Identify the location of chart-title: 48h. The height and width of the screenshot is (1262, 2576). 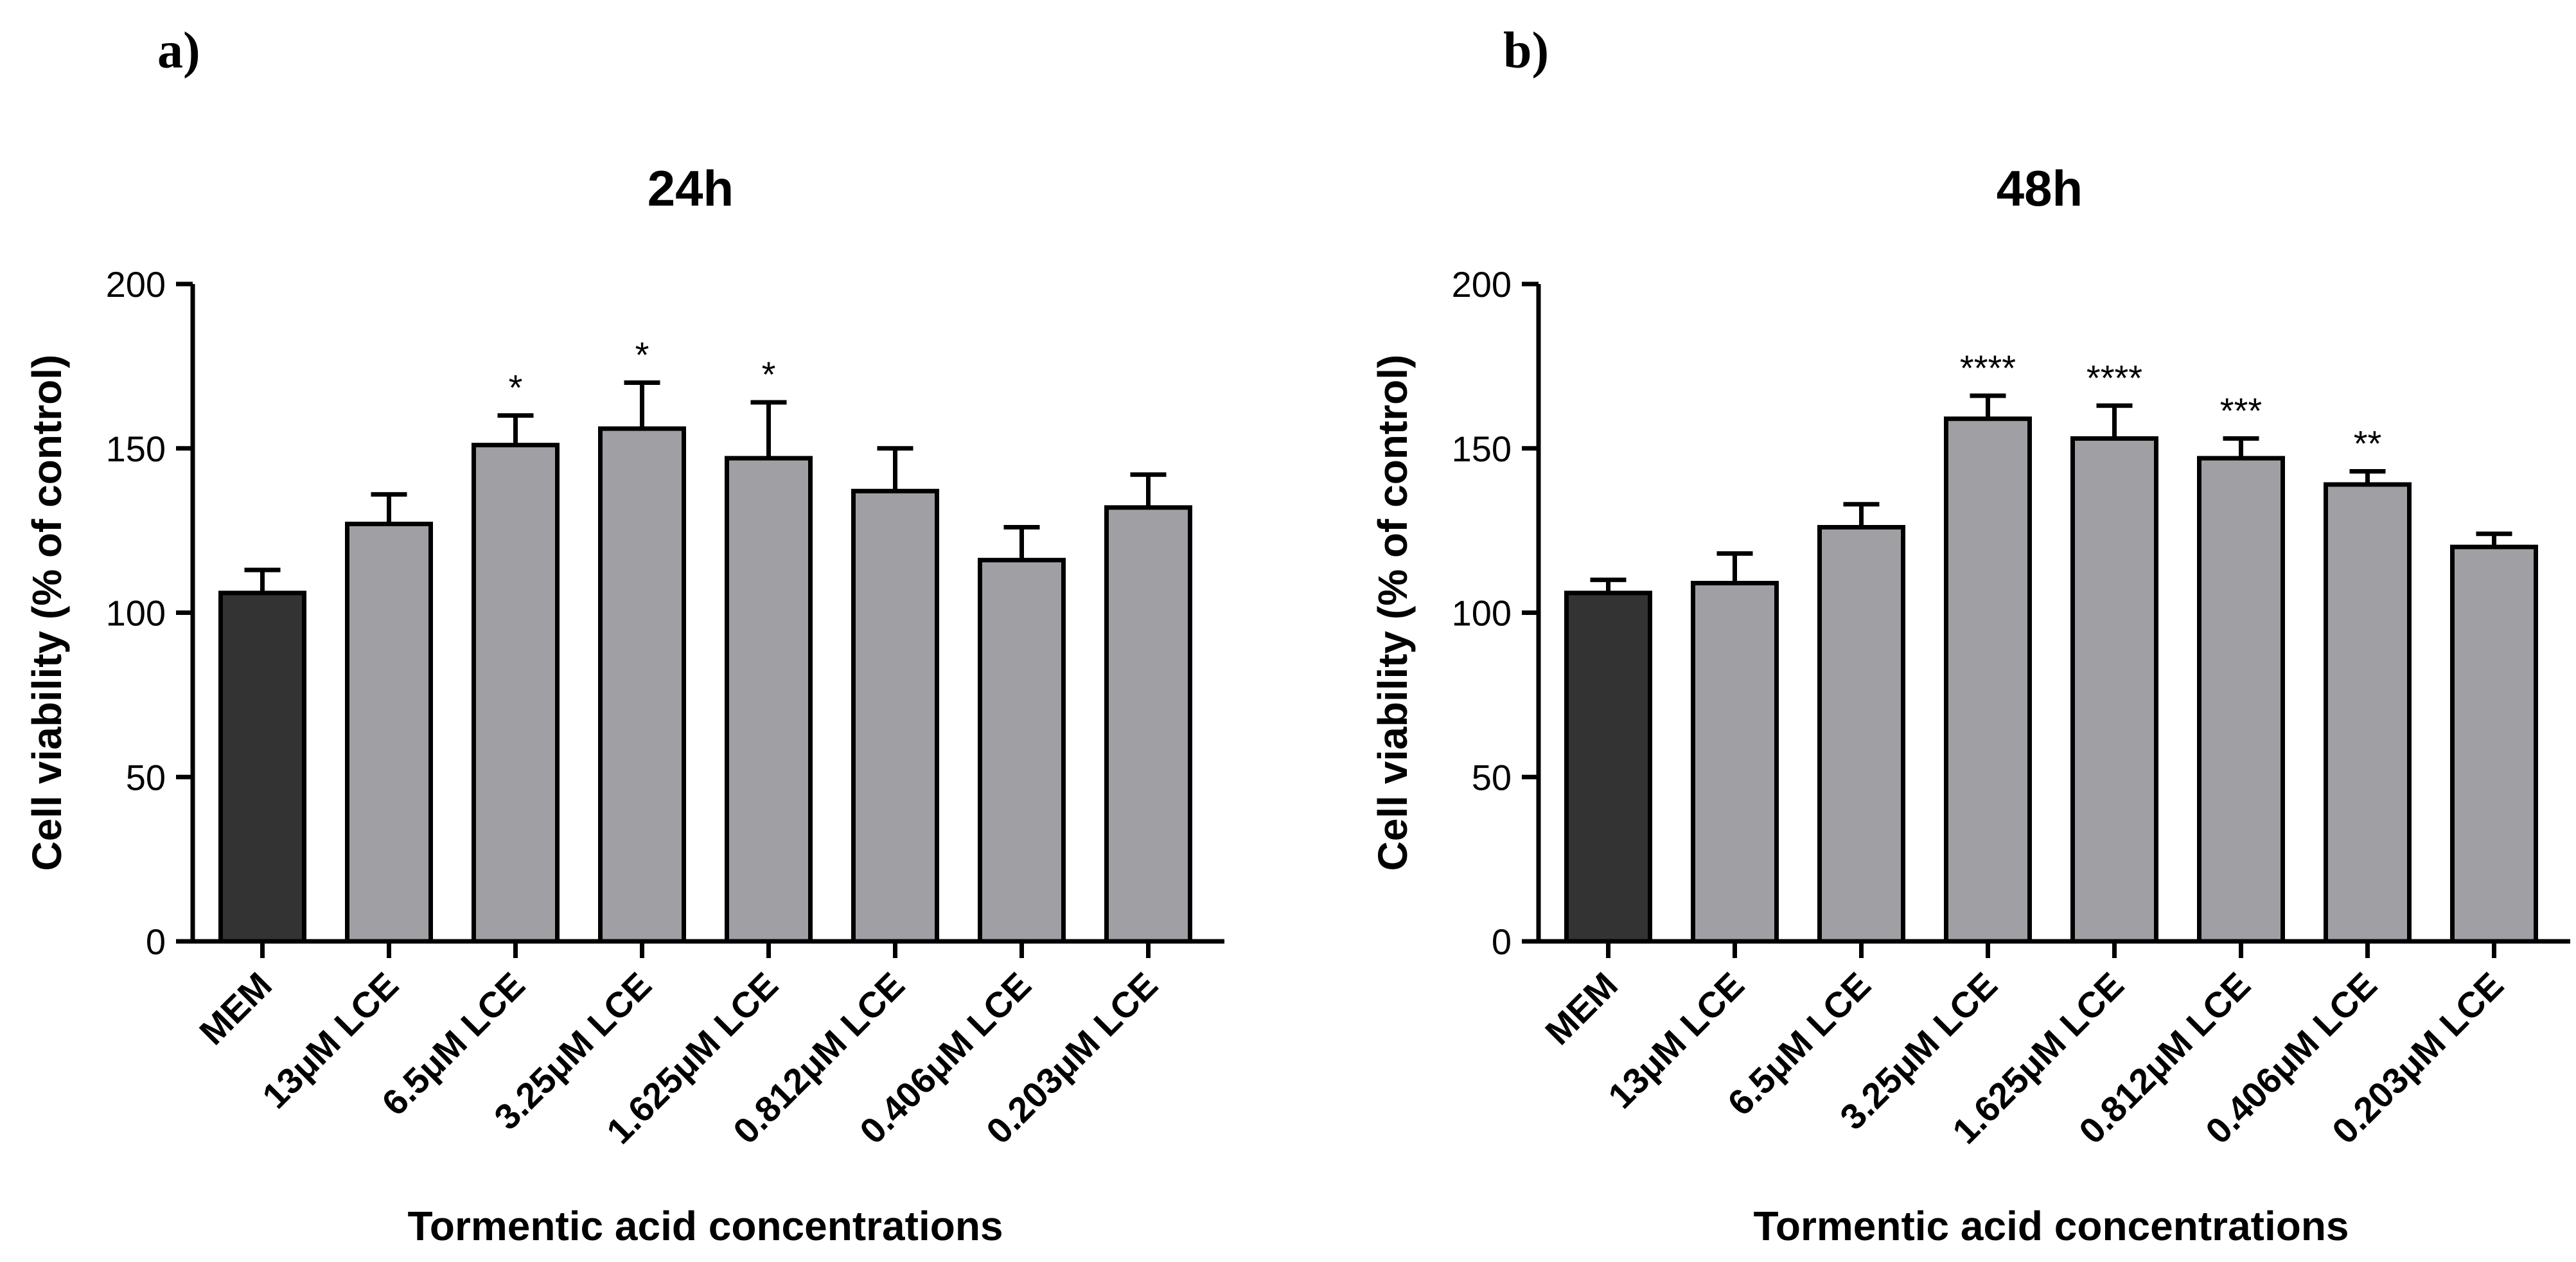
(2040, 188).